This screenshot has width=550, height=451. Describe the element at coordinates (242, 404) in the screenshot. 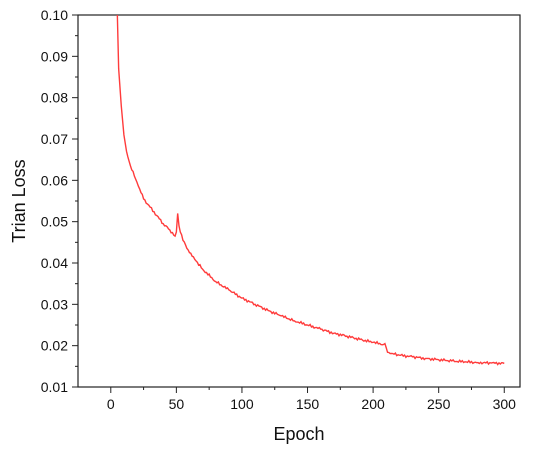

I see `x-tick-label: 100` at that location.